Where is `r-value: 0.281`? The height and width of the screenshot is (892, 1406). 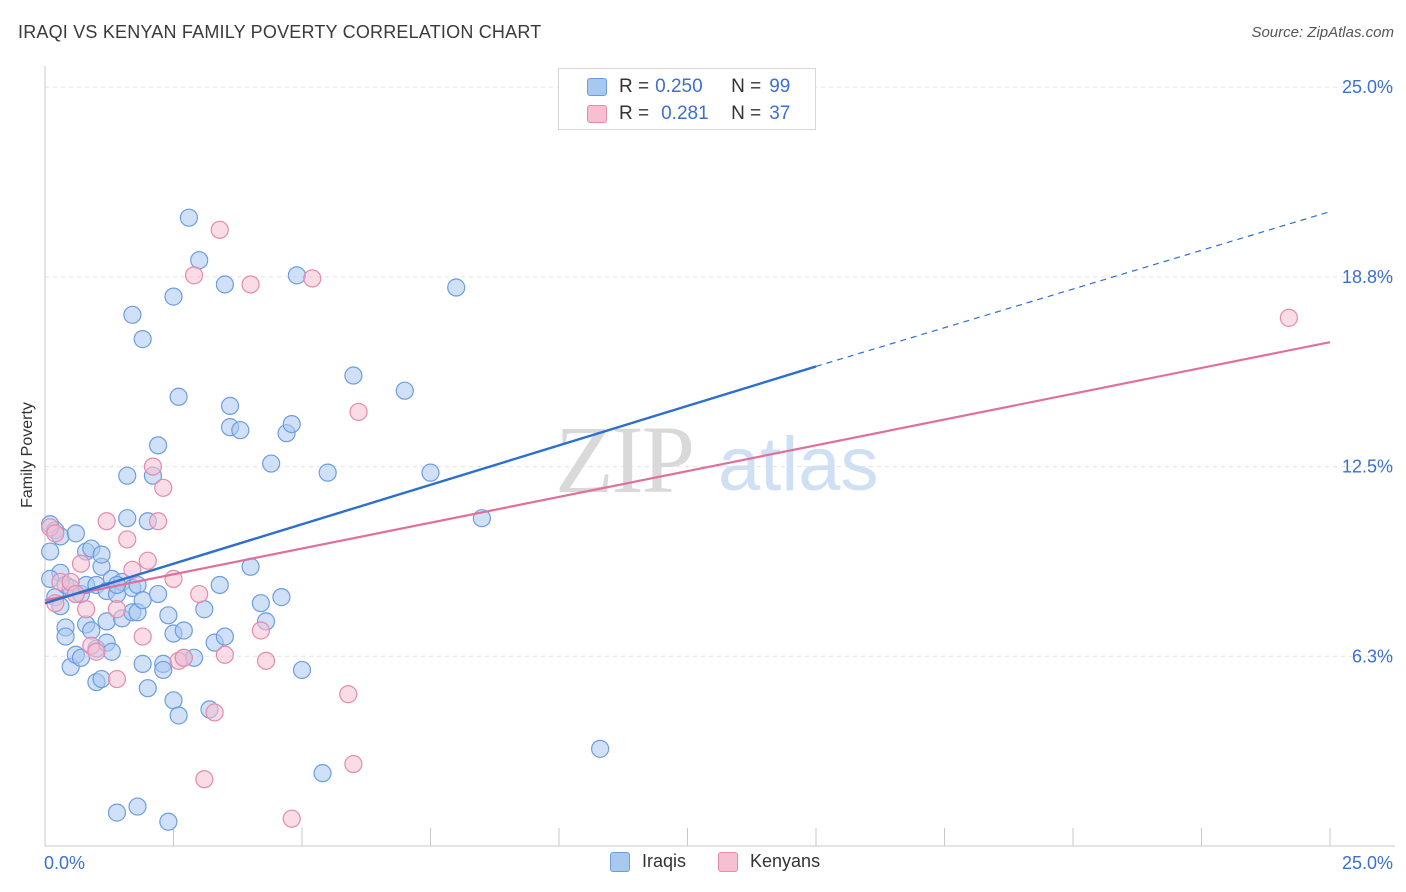 r-value: 0.281 is located at coordinates (685, 113).